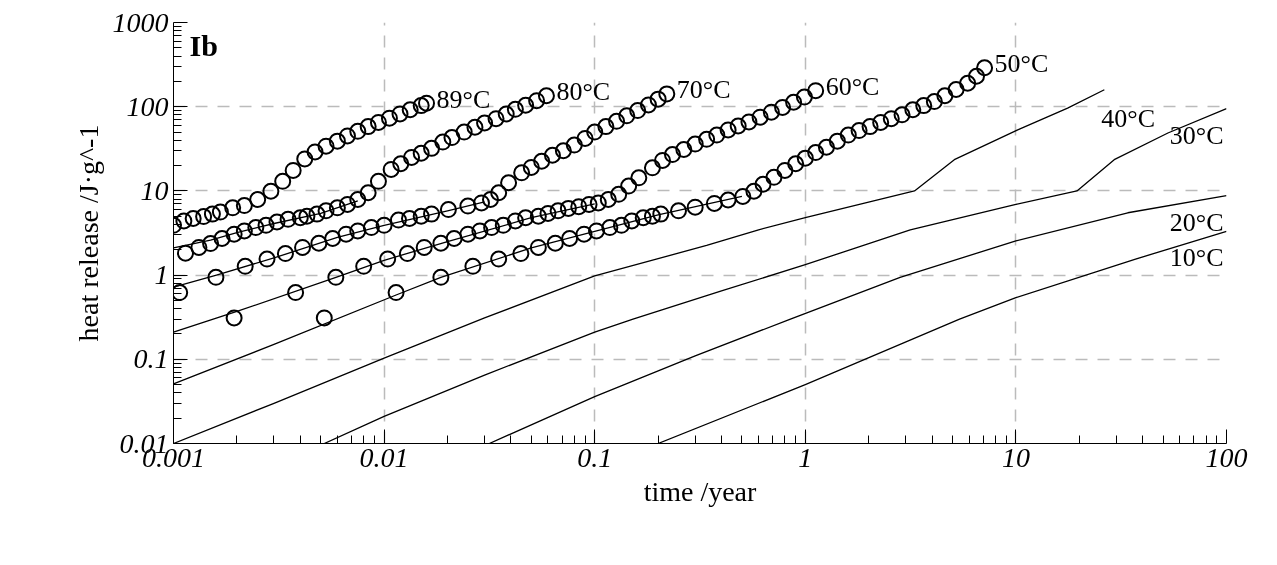 The height and width of the screenshot is (565, 1277). Describe the element at coordinates (1015, 457) in the screenshot. I see `x-tick-label: 10` at that location.